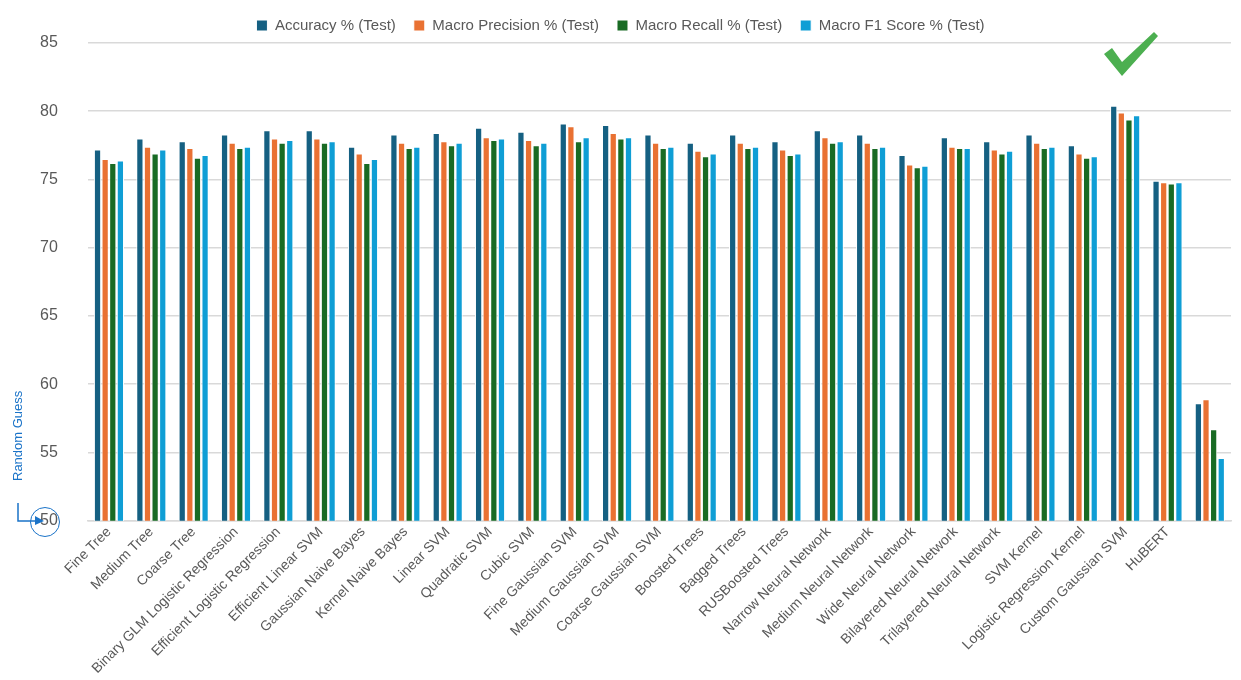  What do you see at coordinates (49, 315) in the screenshot?
I see `y-tick-label: 65` at bounding box center [49, 315].